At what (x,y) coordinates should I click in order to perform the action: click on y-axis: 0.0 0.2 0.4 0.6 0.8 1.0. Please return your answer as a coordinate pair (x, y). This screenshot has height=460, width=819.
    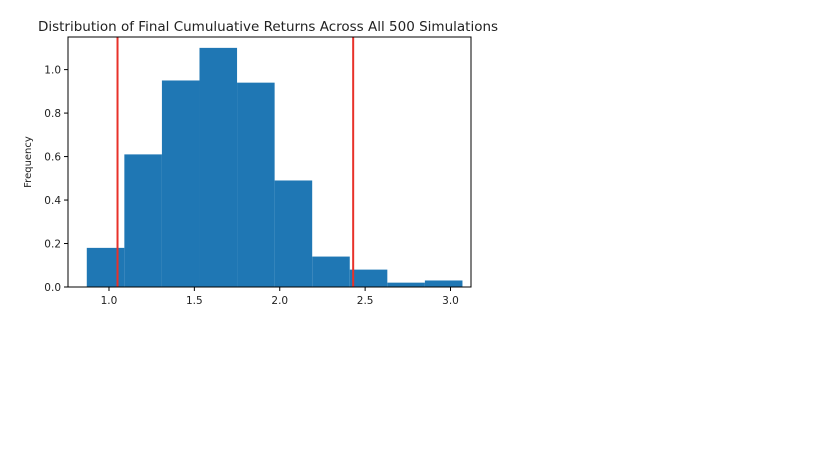
    Looking at the image, I should click on (56, 179).